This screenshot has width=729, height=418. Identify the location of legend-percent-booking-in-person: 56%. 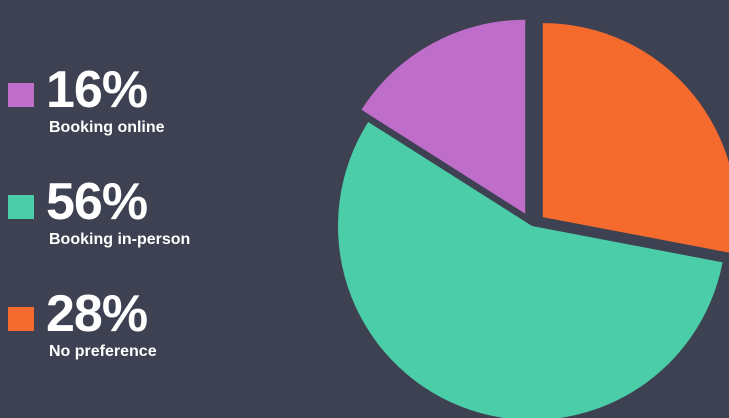
(97, 202).